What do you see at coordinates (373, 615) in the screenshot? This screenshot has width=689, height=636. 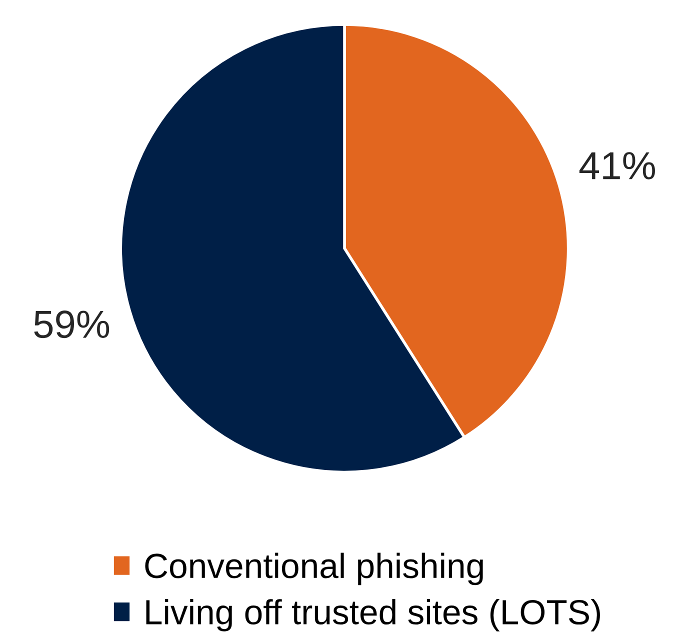 I see `legend-label: Living off trusted sites (LOTS)` at bounding box center [373, 615].